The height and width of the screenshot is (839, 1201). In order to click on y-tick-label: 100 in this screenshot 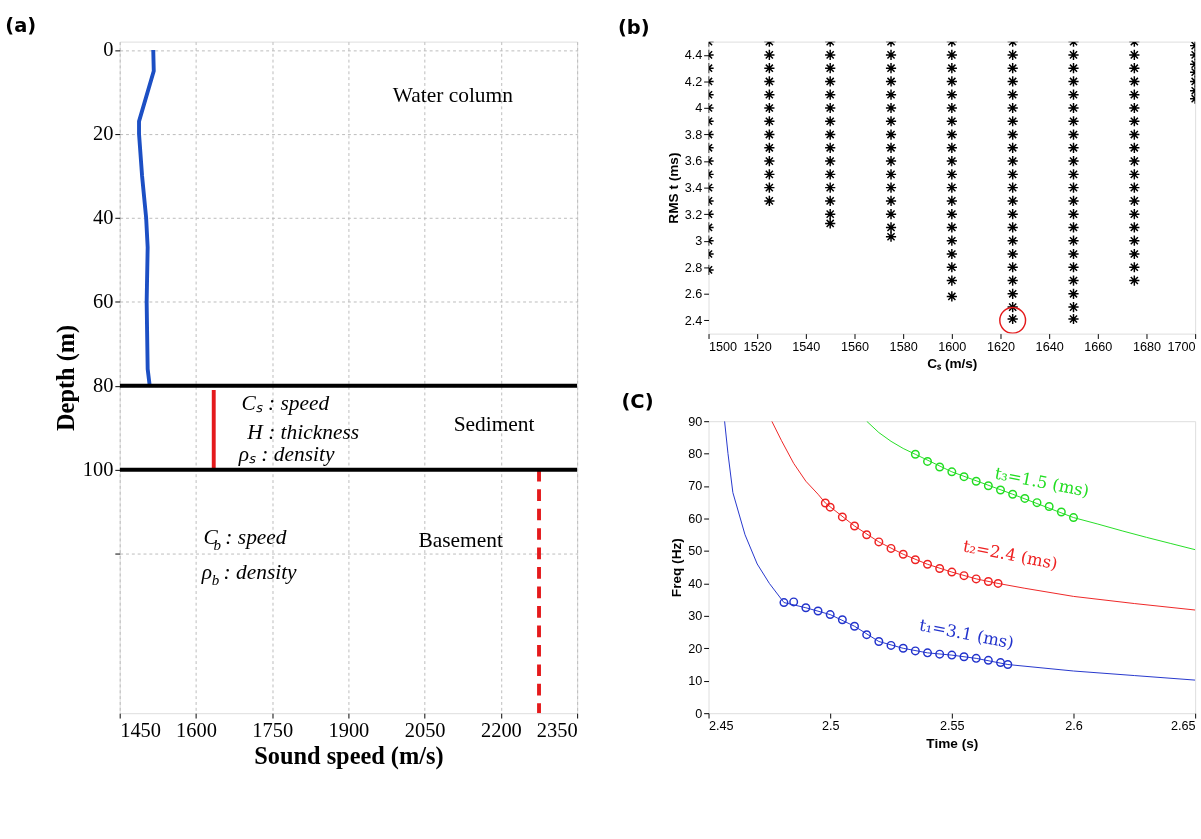, I will do `click(98, 469)`.